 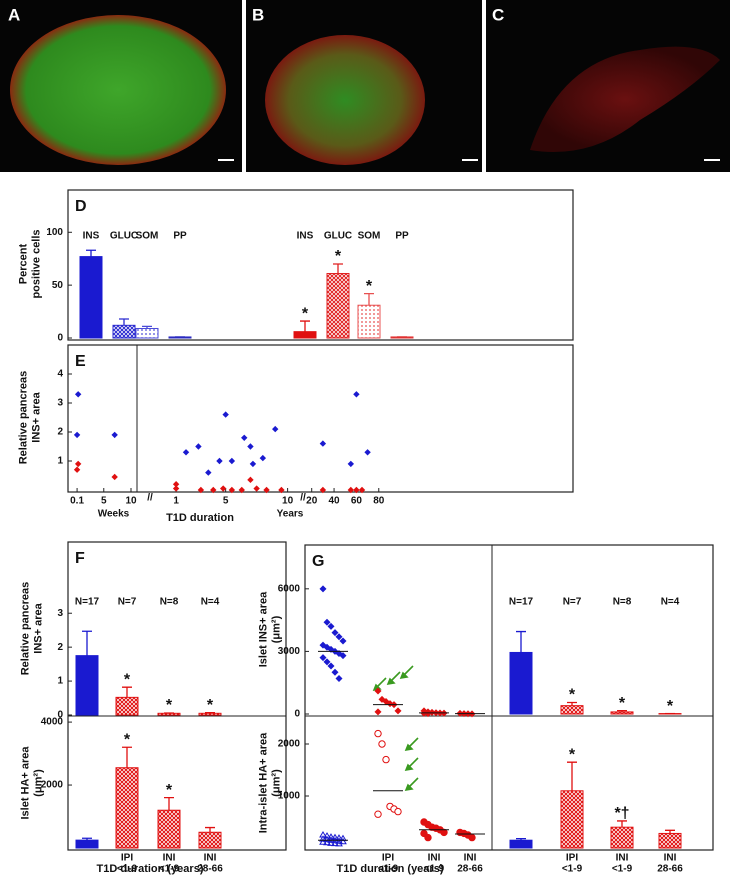 What do you see at coordinates (670, 602) in the screenshot?
I see `n-label: N=4` at bounding box center [670, 602].